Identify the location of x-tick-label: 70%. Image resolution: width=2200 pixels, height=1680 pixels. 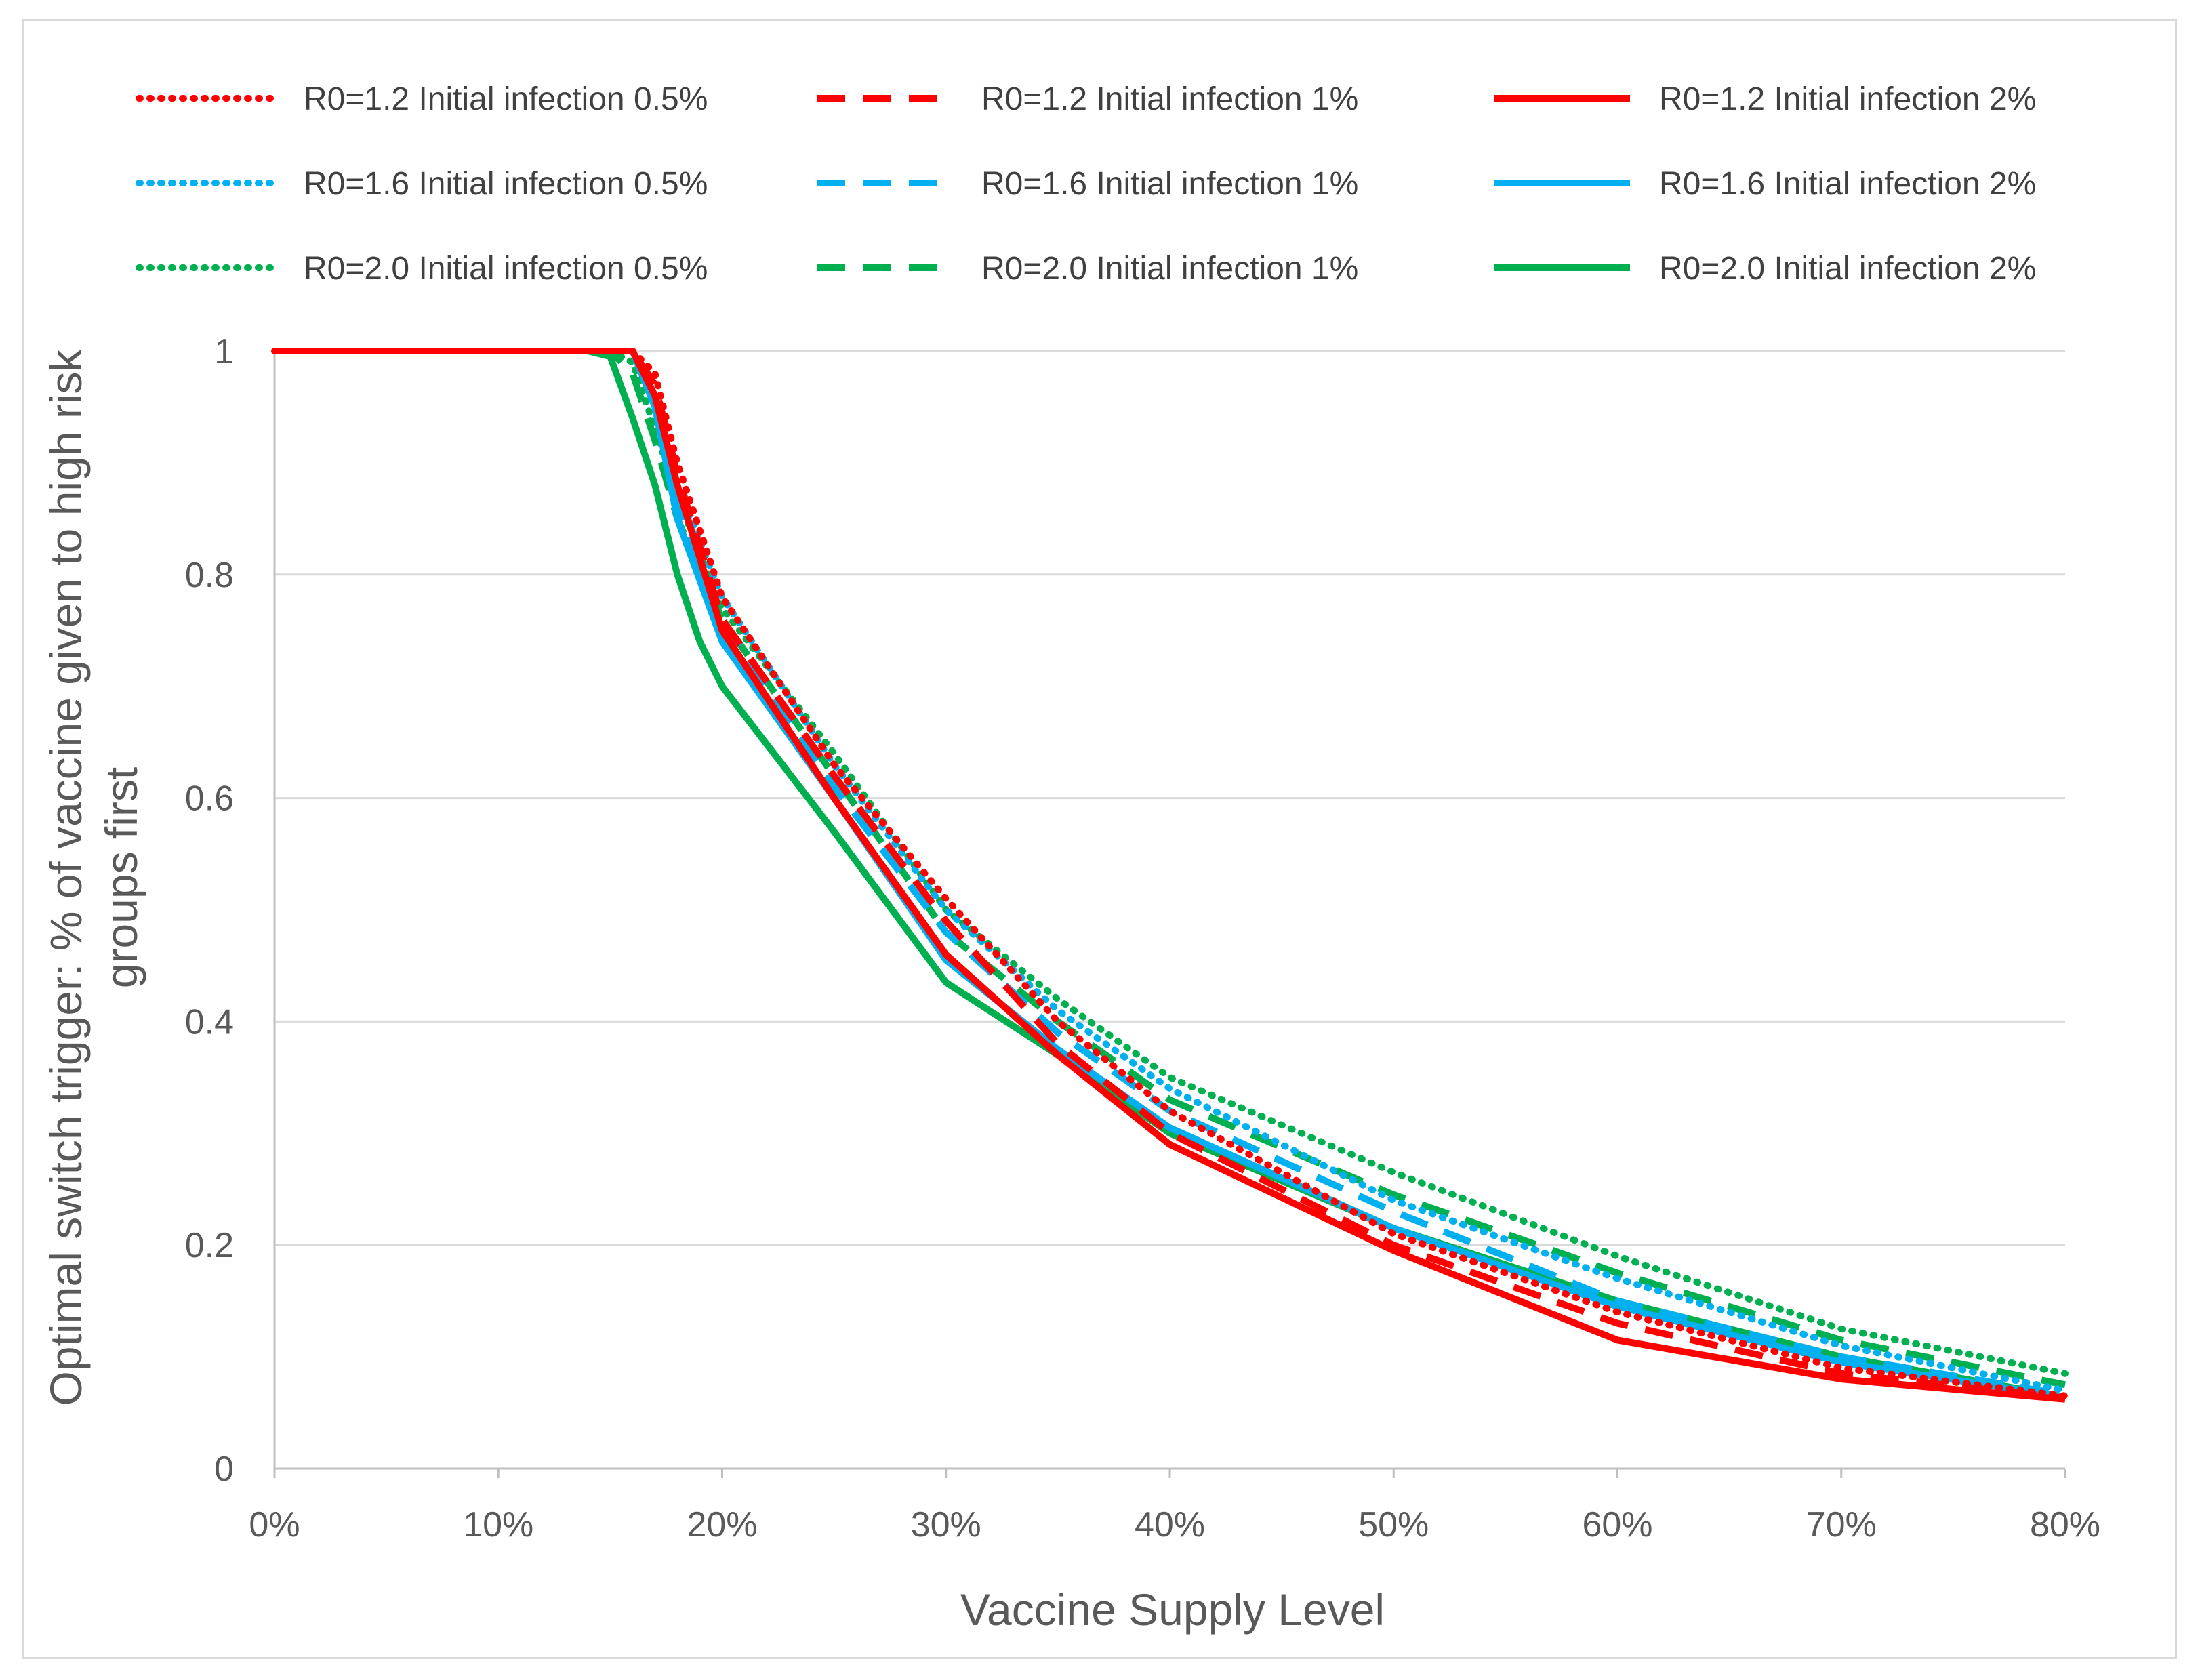
(1841, 1525).